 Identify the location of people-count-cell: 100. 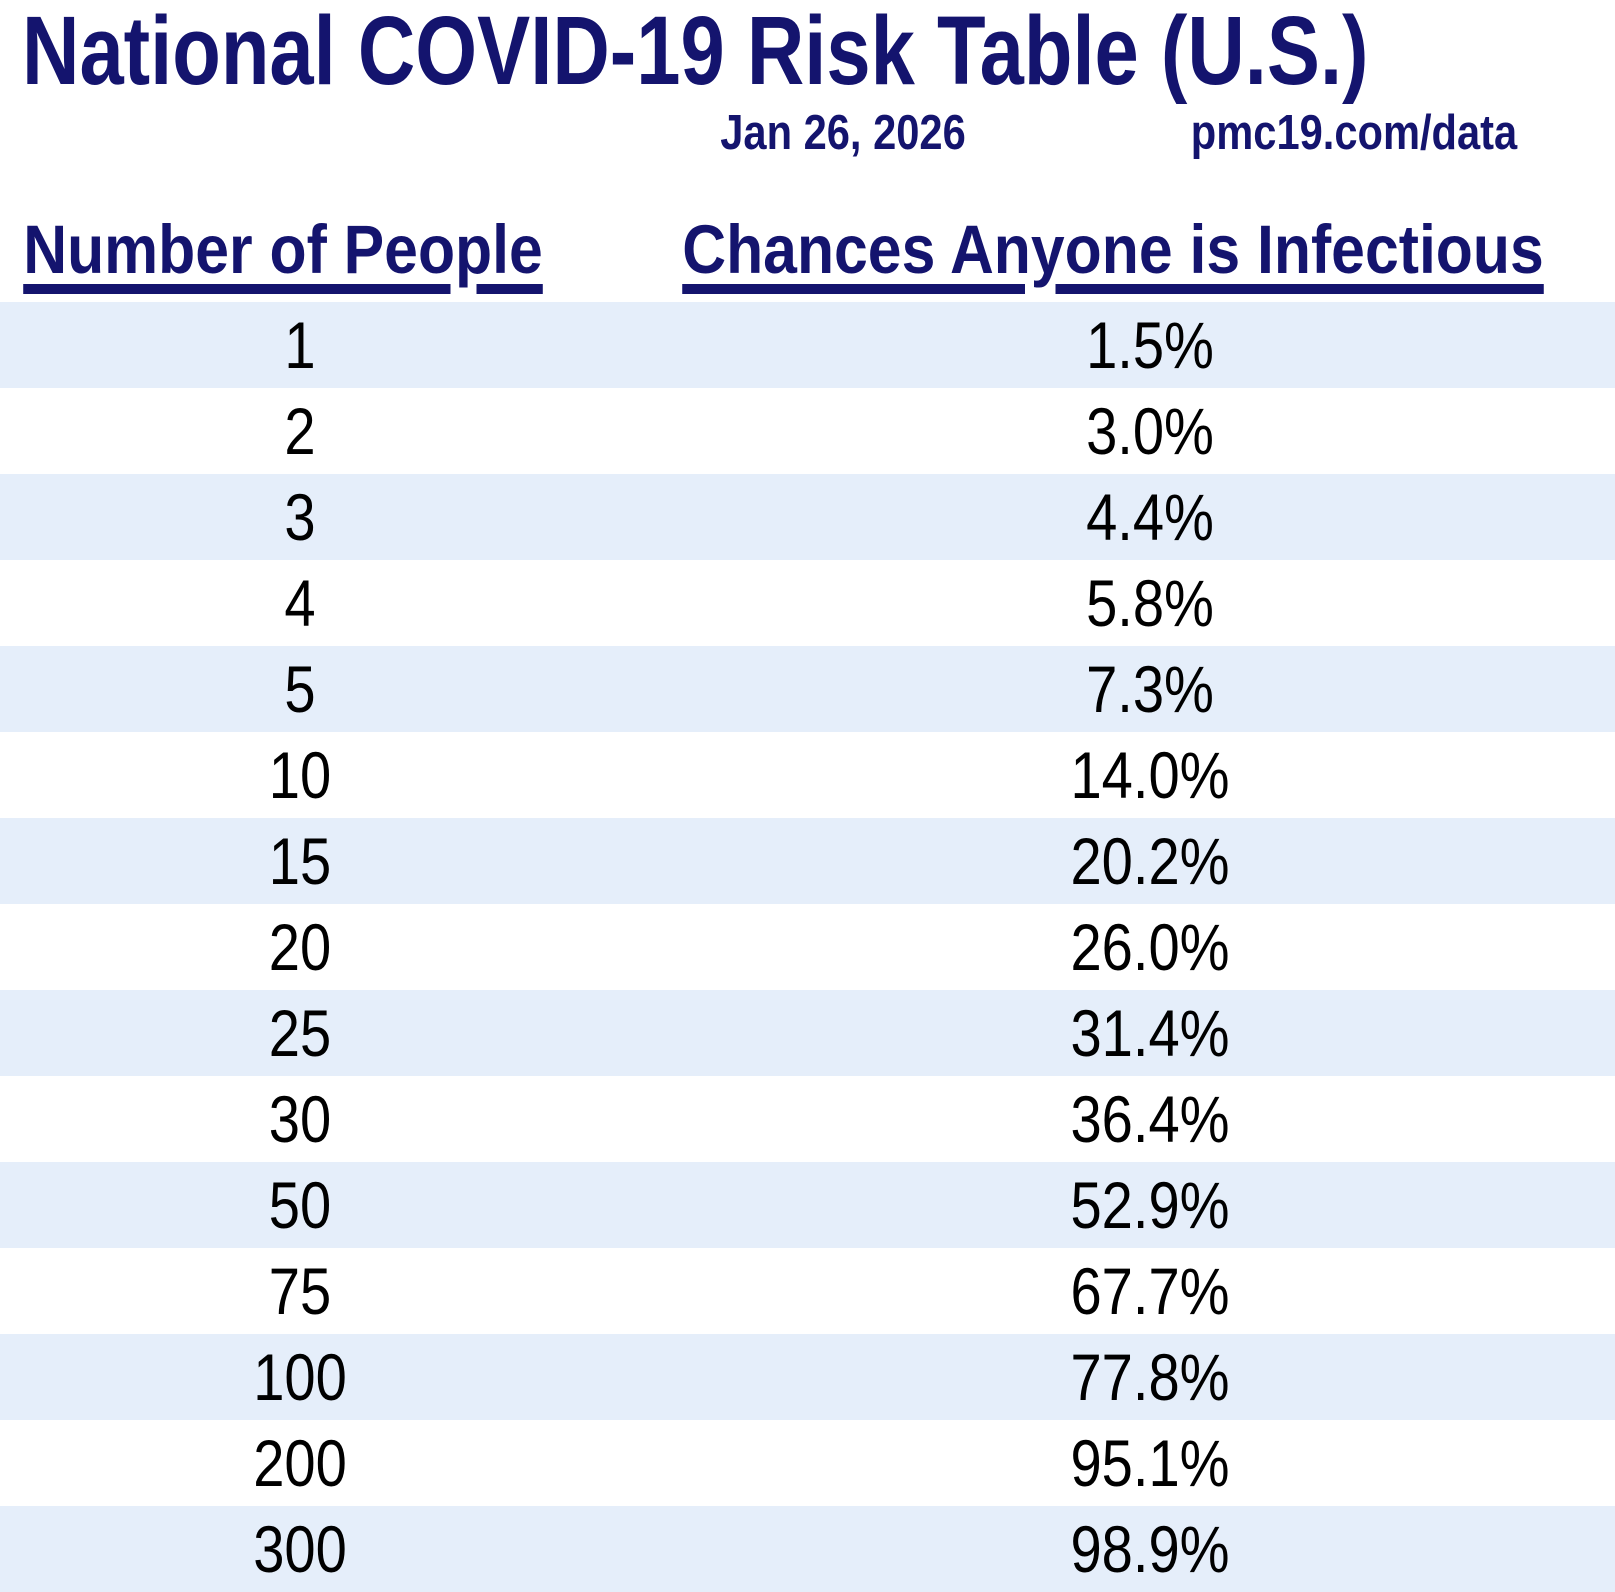
(300, 1377).